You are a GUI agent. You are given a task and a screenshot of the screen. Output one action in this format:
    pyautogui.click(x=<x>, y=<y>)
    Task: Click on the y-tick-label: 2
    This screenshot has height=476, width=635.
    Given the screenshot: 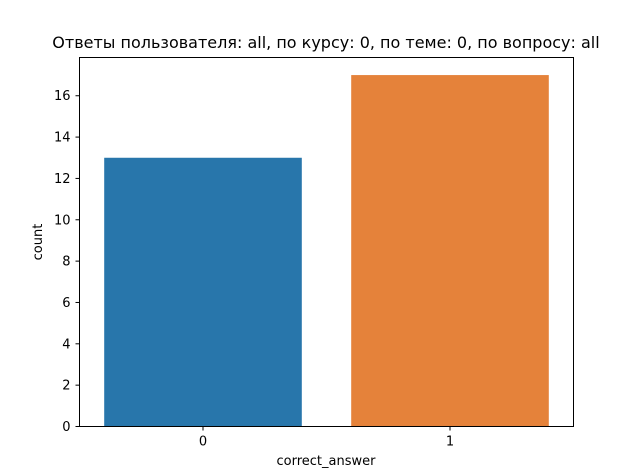 What is the action you would take?
    pyautogui.click(x=66, y=386)
    